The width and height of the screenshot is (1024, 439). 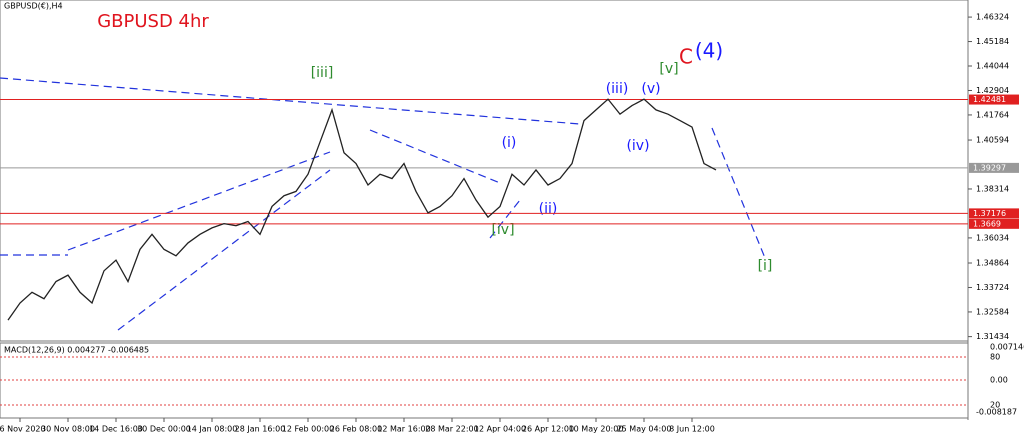 I want to click on wave-label: [i], so click(x=765, y=266).